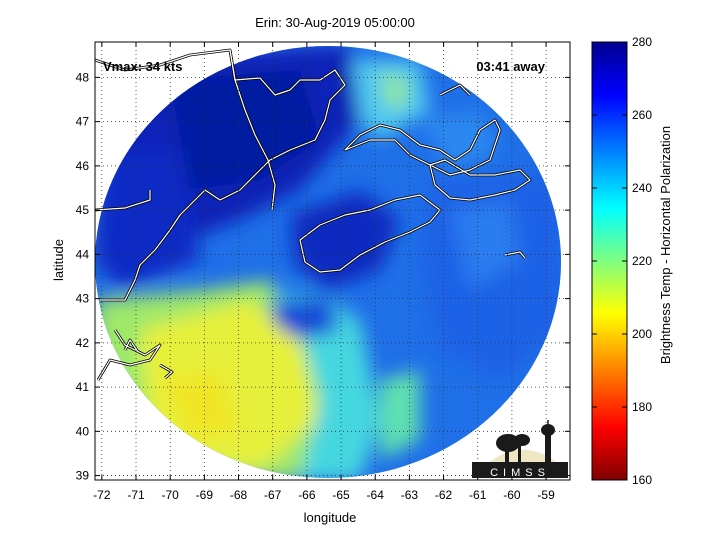 The width and height of the screenshot is (720, 540). I want to click on x-tick-label: -61, so click(478, 495).